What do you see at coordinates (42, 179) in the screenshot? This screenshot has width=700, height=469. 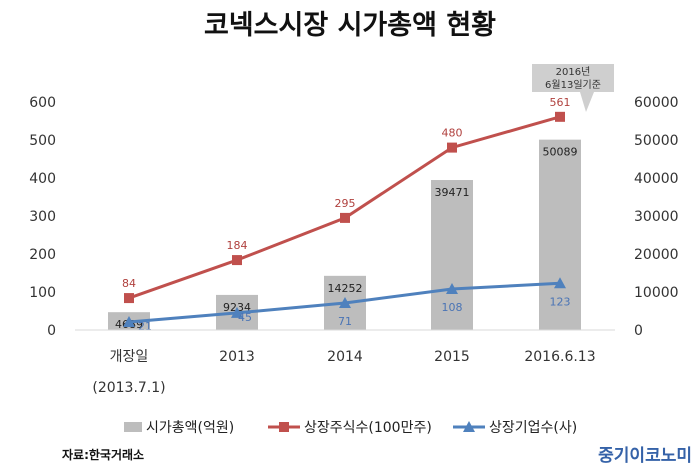 I see `left-axis-tick-label: 400` at bounding box center [42, 179].